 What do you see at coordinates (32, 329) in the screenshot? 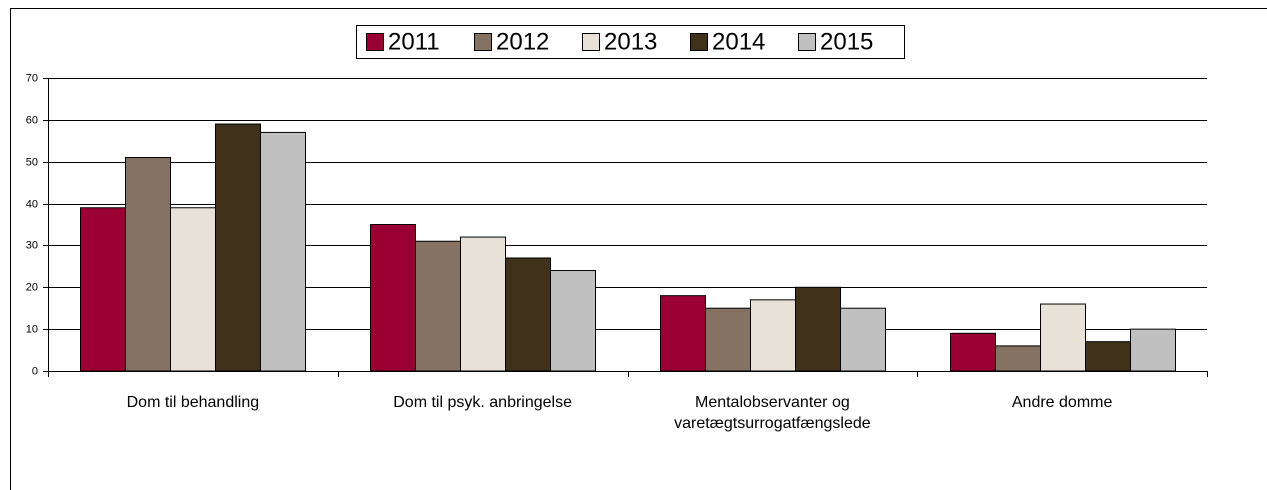
I see `y-tick-label: 10` at bounding box center [32, 329].